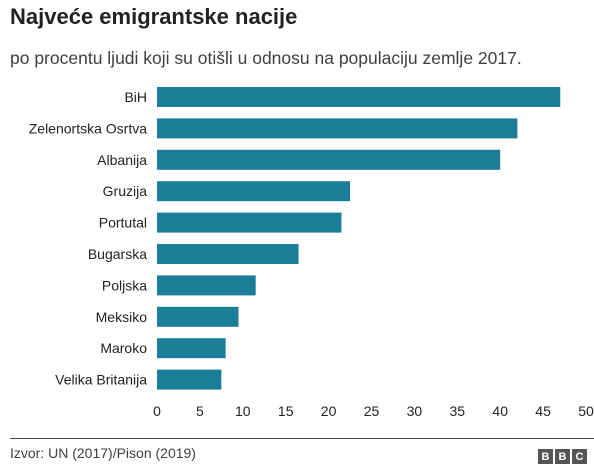  What do you see at coordinates (543, 411) in the screenshot?
I see `x-tick-label: 45` at bounding box center [543, 411].